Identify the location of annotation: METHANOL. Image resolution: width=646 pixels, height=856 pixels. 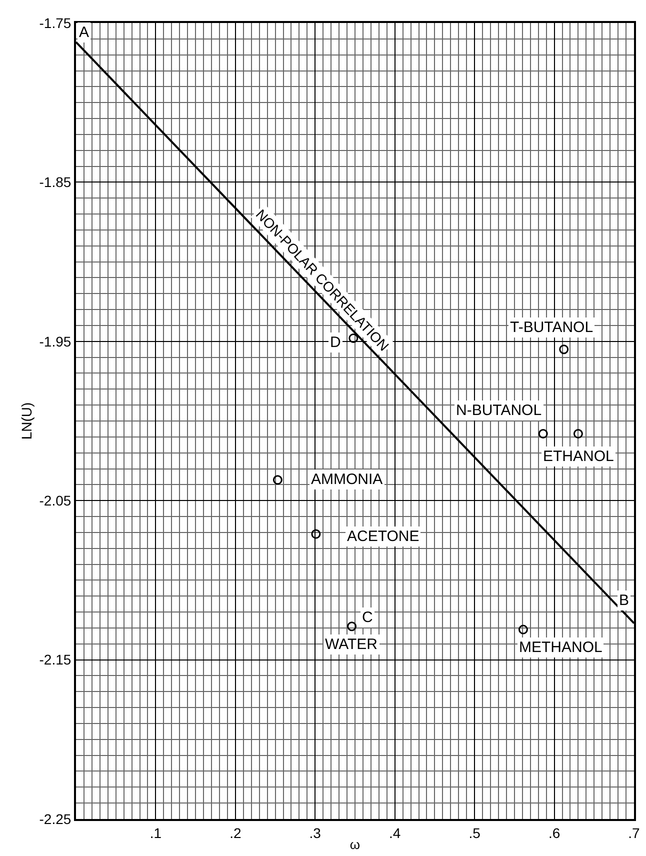
(560, 647).